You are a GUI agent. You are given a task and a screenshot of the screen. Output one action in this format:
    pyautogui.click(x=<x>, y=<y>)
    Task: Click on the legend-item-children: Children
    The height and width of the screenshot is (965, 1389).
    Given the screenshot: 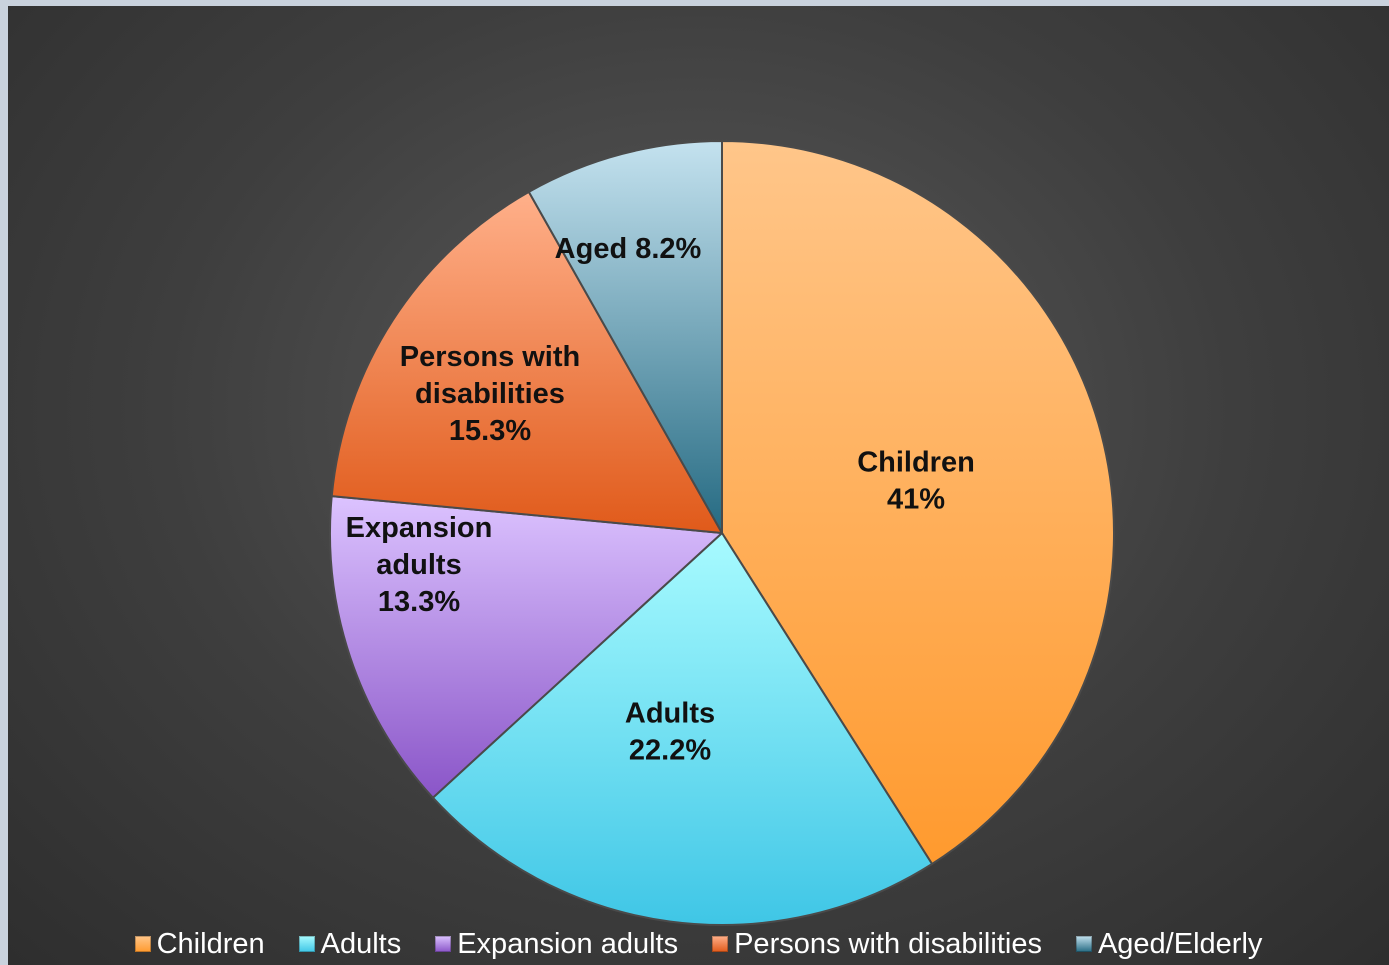 What is the action you would take?
    pyautogui.click(x=200, y=944)
    